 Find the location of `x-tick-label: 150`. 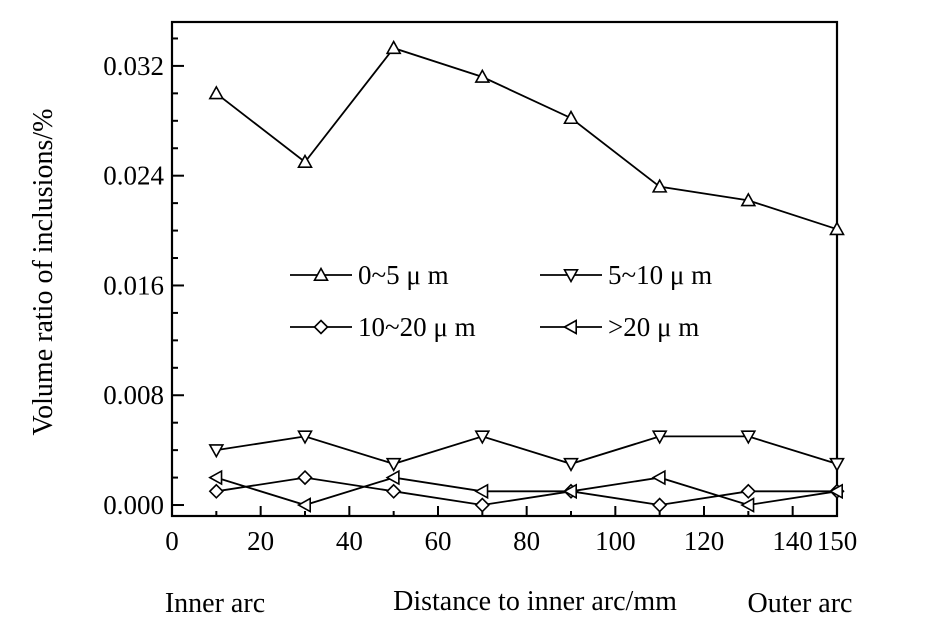

x-tick-label: 150 is located at coordinates (837, 541).